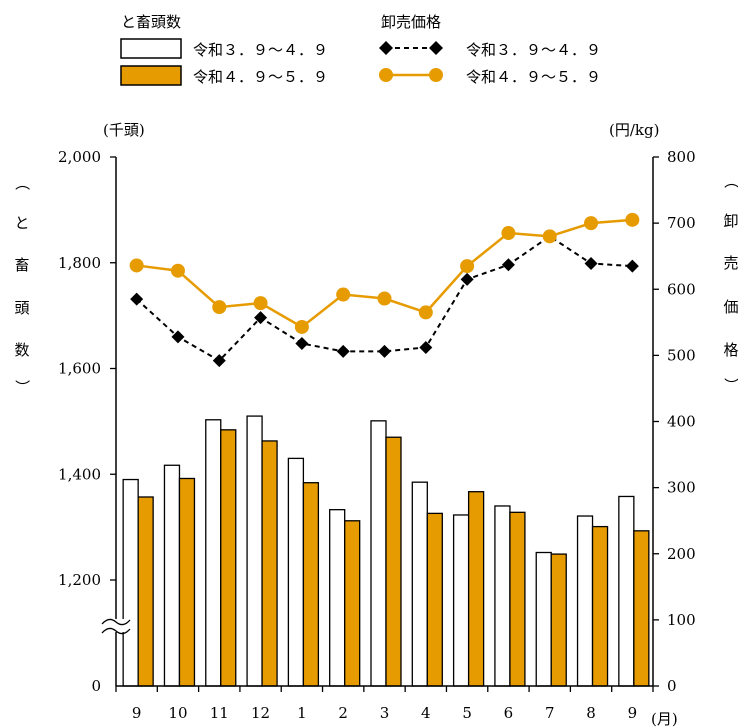 The image size is (738, 728). Describe the element at coordinates (79, 157) in the screenshot. I see `left-tick-label-2,000: 2,000` at that location.